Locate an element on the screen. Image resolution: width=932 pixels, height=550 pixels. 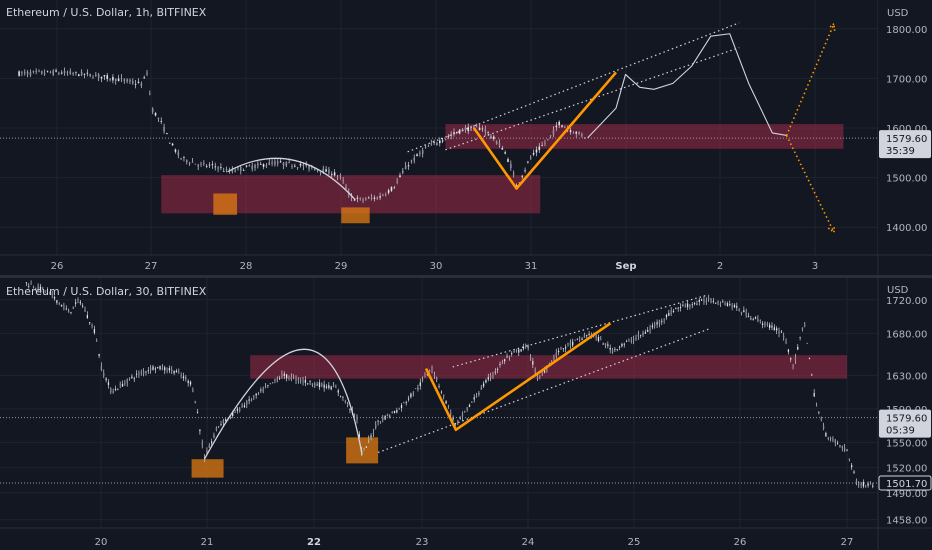
axis-unit-30m: USD is located at coordinates (898, 290).